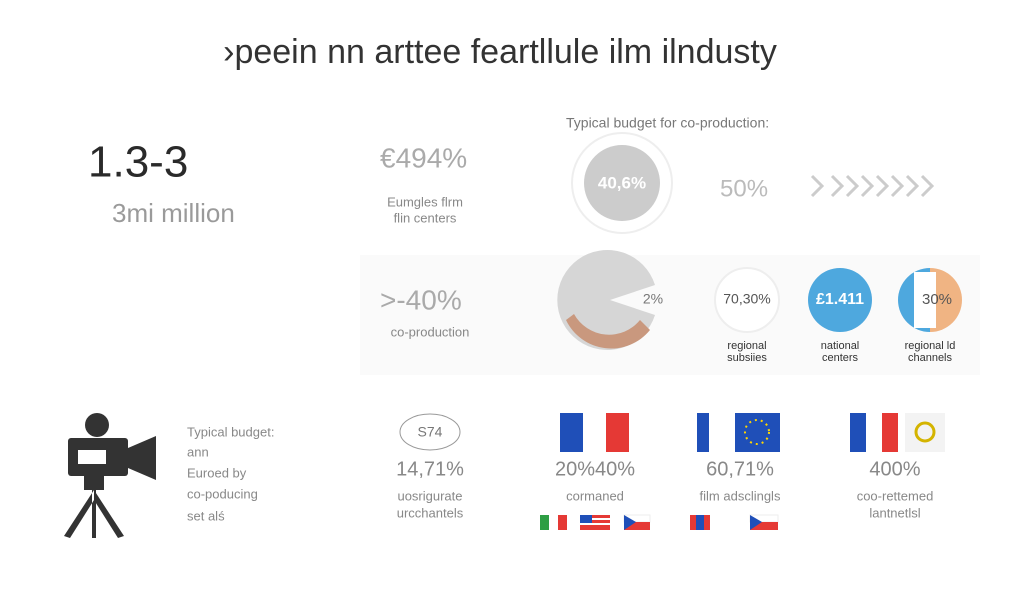  Describe the element at coordinates (894, 512) in the screenshot. I see `column-label: lantnetlsl` at that location.